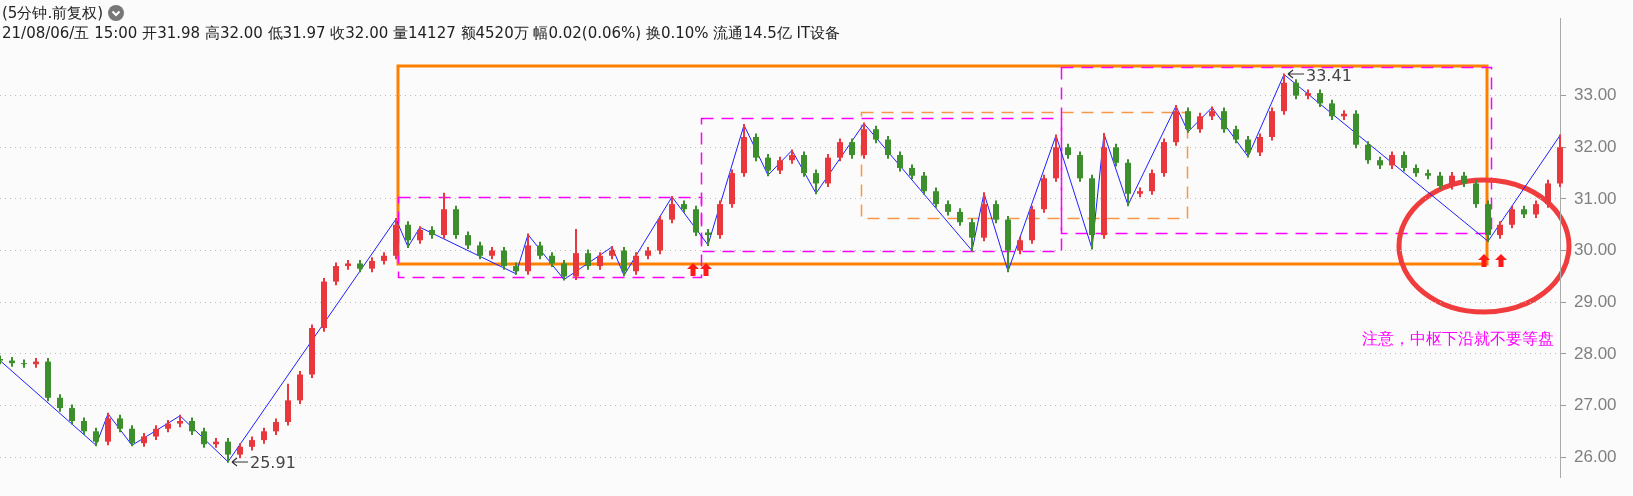 The height and width of the screenshot is (496, 1633). Describe the element at coordinates (421, 32) in the screenshot. I see `chart-subtitle: 21/08/06/五 15:00 开31.98 高32.00 低31.97 收32.00 量14127 额4520万 幅0.02(0.06%) 换0.10% 流通14.5亿 IT设备` at that location.